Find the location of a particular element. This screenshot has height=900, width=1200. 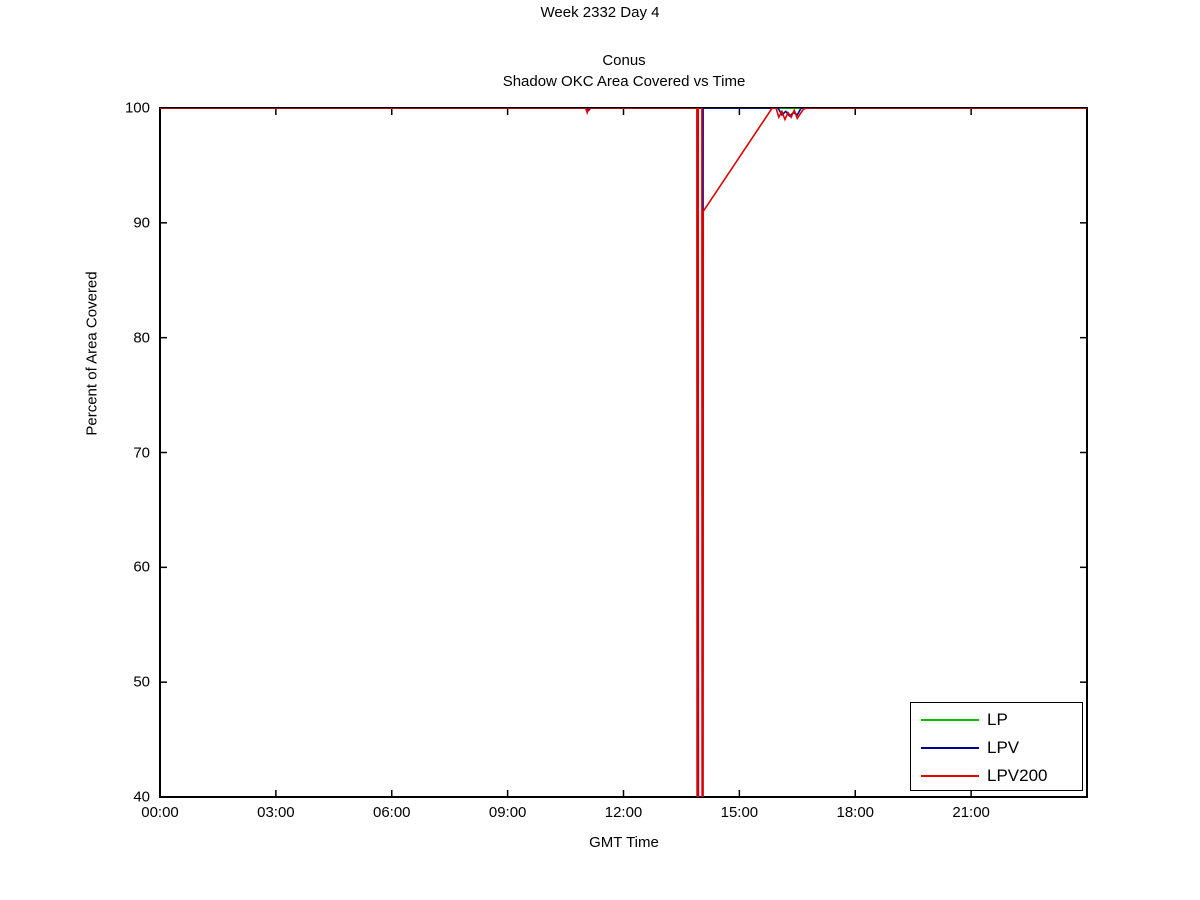

x-tick-label: 21:00 is located at coordinates (971, 812).